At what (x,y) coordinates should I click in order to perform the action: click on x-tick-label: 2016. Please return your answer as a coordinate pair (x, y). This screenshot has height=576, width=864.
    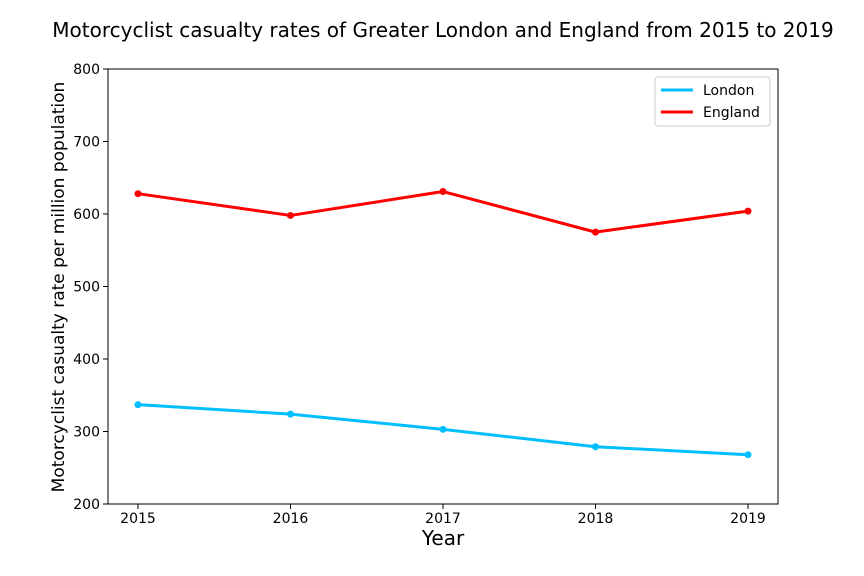
    Looking at the image, I should click on (291, 519).